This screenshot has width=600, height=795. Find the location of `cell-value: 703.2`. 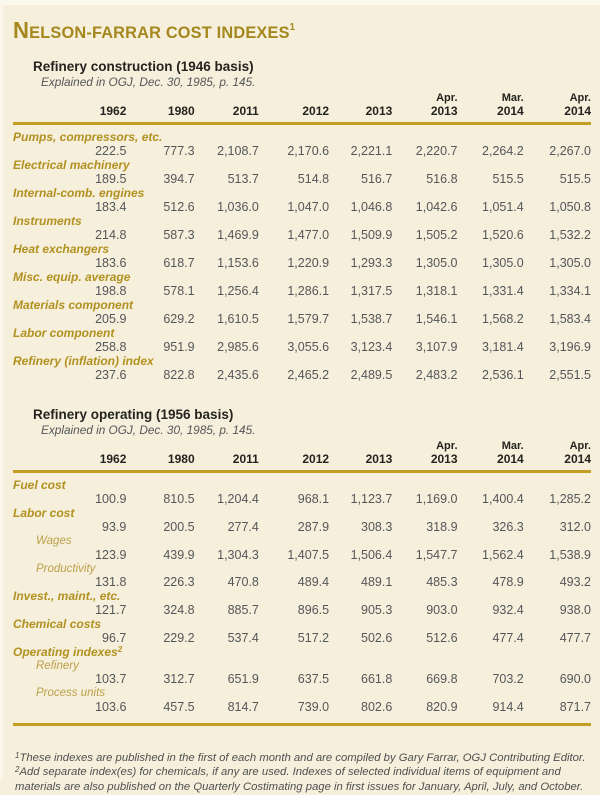

cell-value: 703.2 is located at coordinates (508, 679).